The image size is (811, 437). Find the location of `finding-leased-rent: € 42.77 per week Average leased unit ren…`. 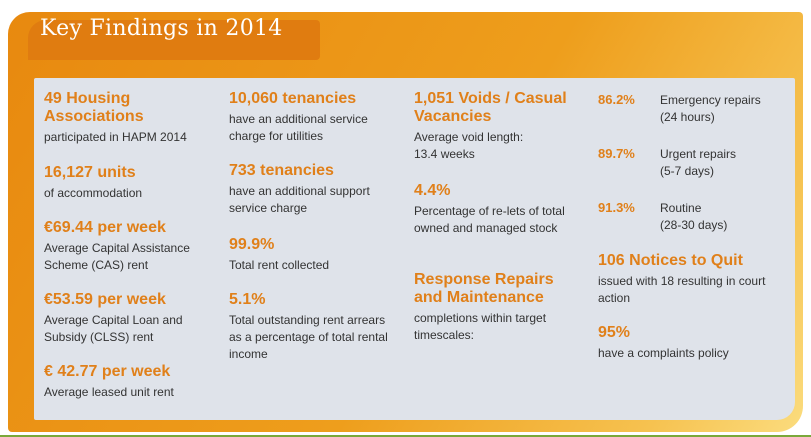

finding-leased-rent: € 42.77 per week Average leased unit ren… is located at coordinates (134, 382).